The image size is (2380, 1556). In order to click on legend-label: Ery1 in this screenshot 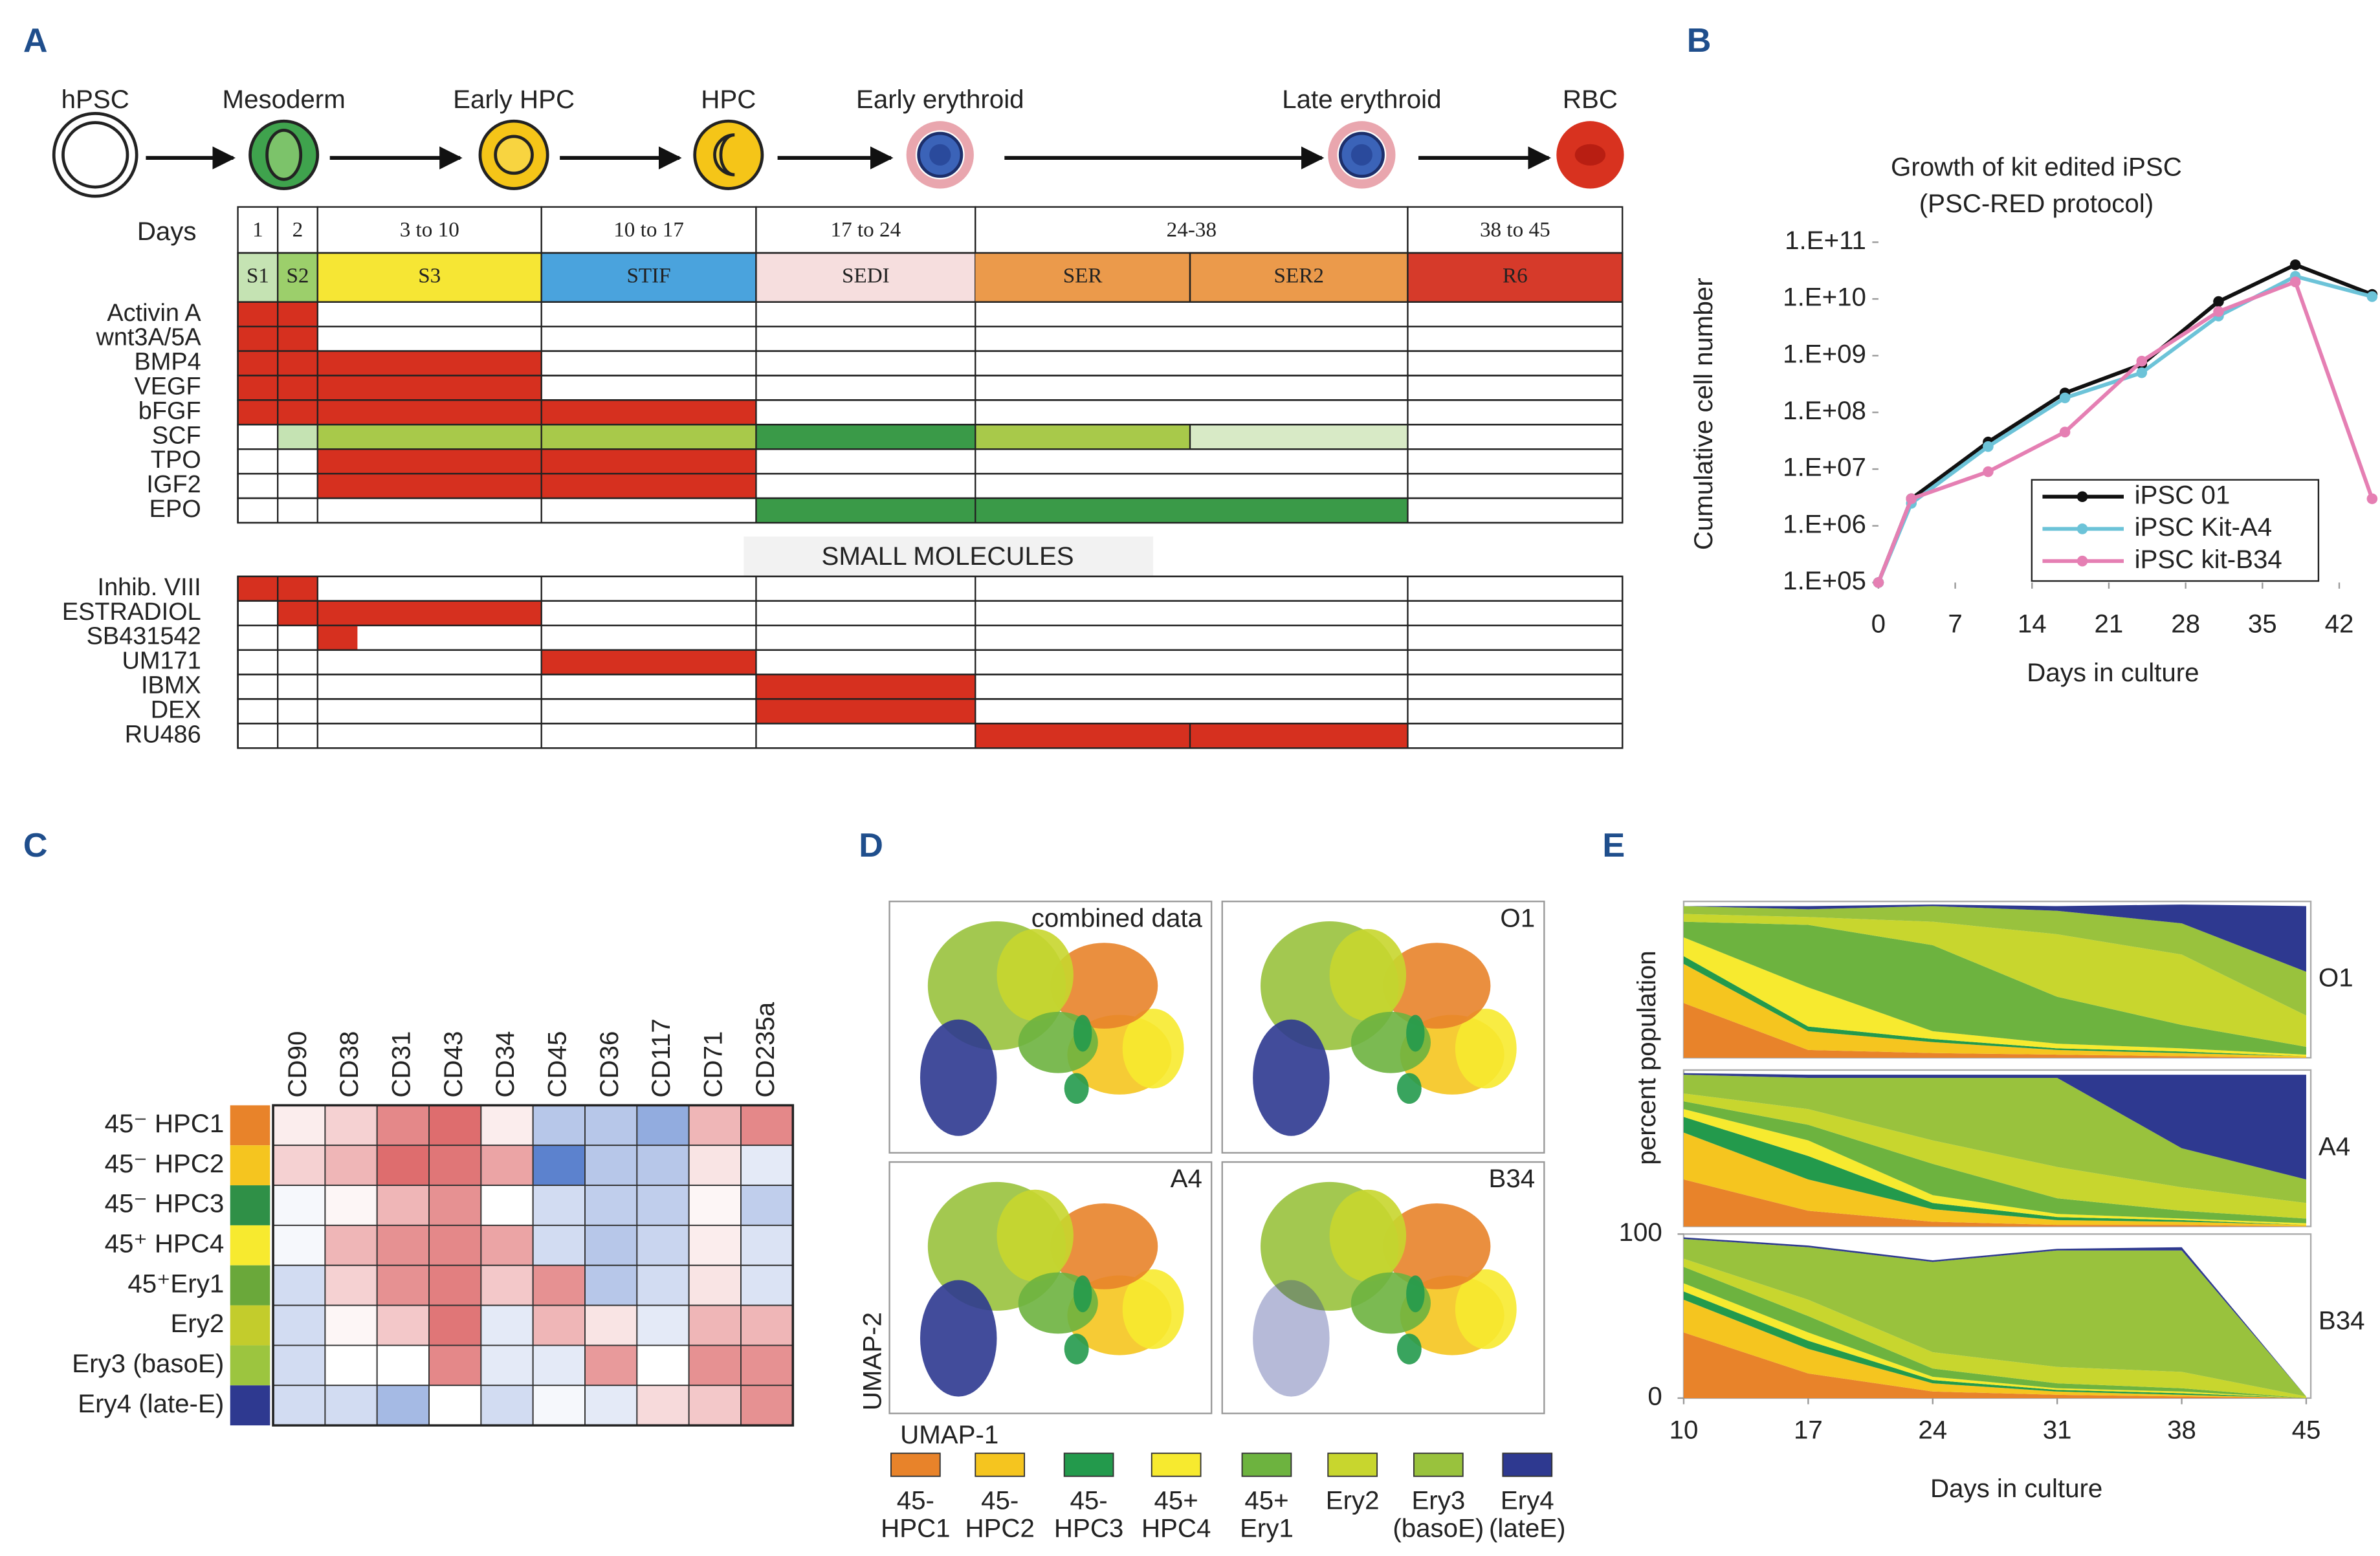, I will do `click(1267, 1527)`.